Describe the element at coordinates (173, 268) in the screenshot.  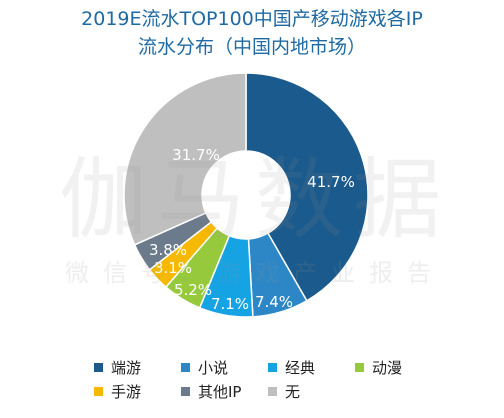
I see `slice-label-手游: 3.1%` at that location.